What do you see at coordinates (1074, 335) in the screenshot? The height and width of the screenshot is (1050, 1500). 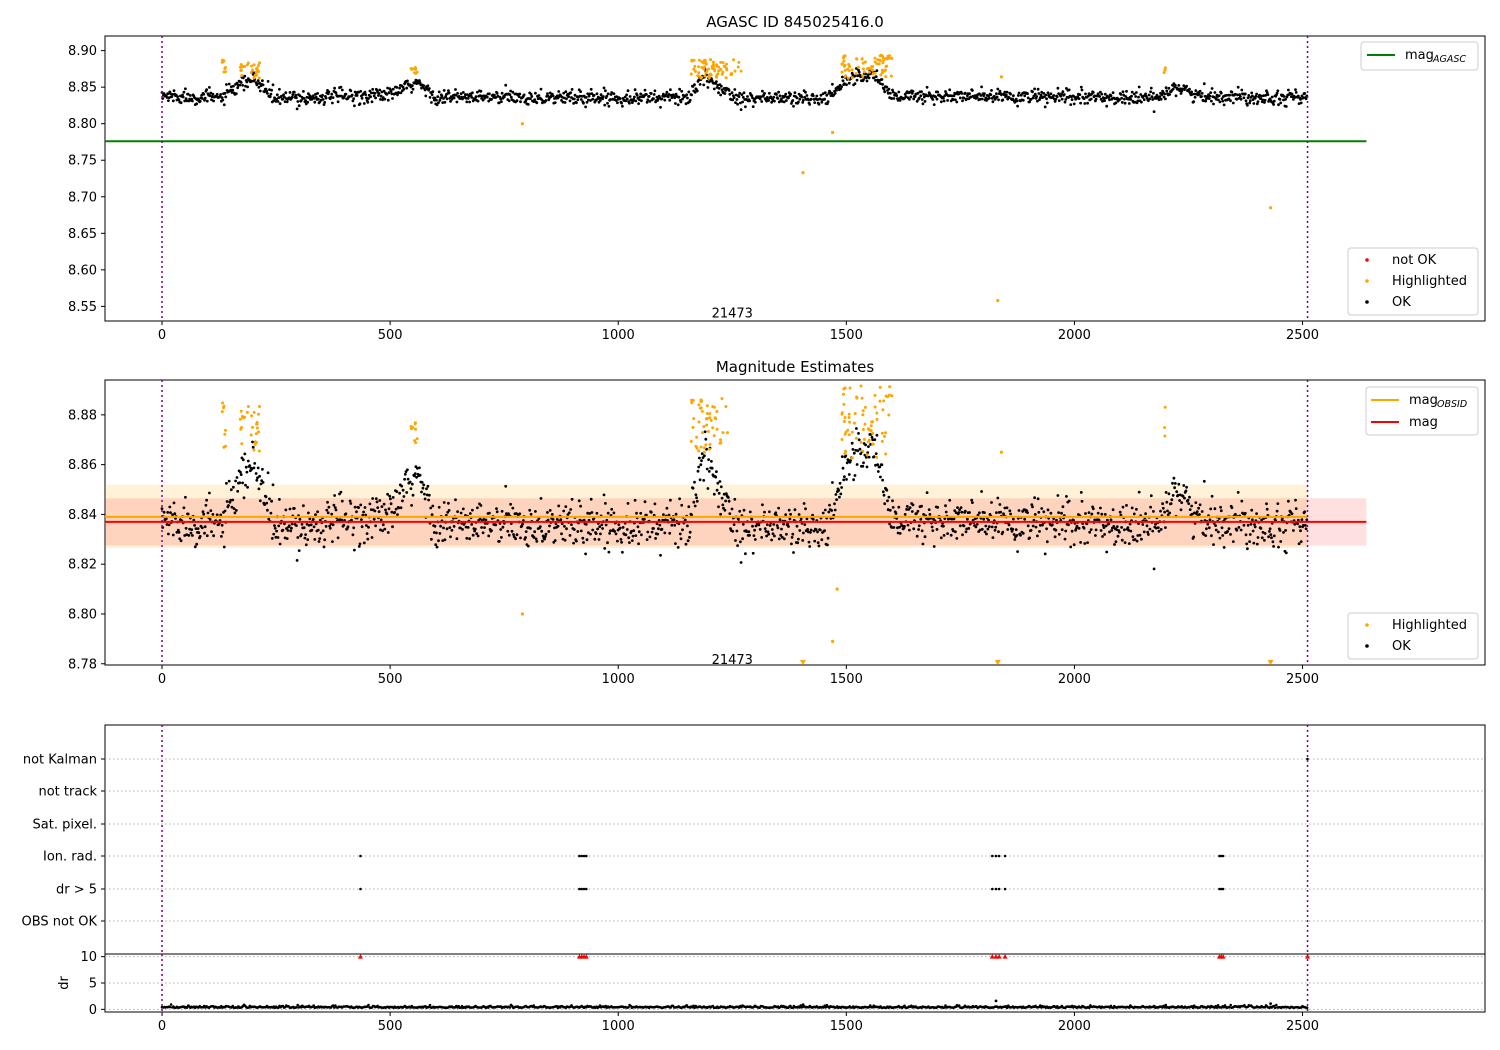 I see `x-tick-label: 2000` at bounding box center [1074, 335].